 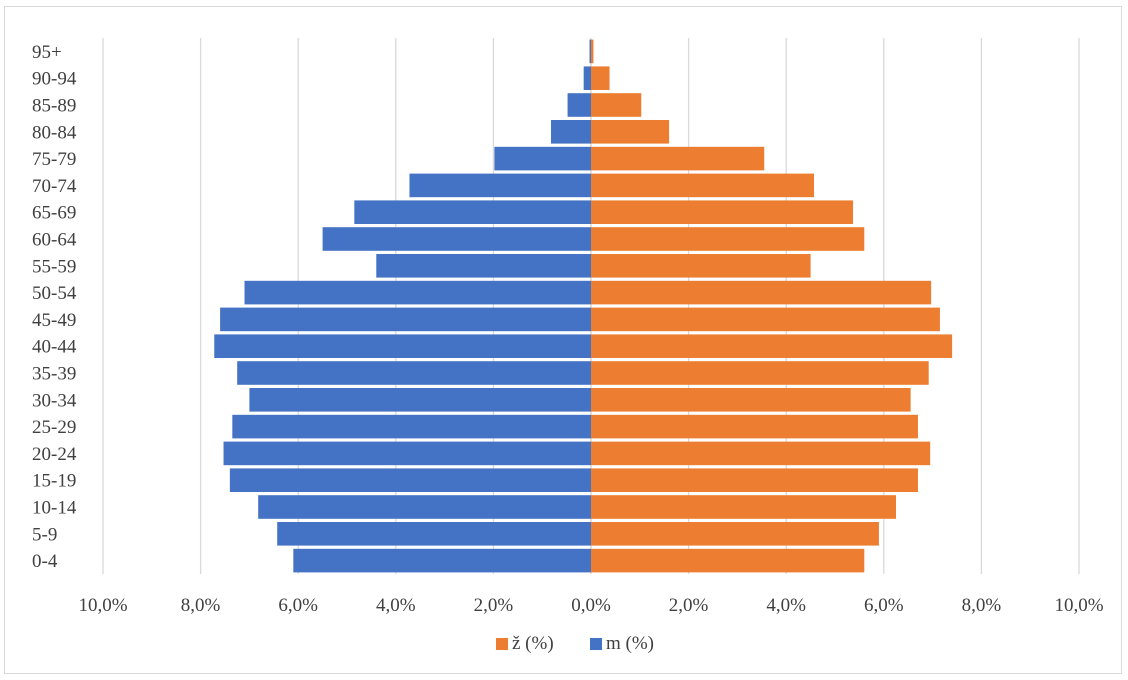 I want to click on category-label: 35-39, so click(x=54, y=374).